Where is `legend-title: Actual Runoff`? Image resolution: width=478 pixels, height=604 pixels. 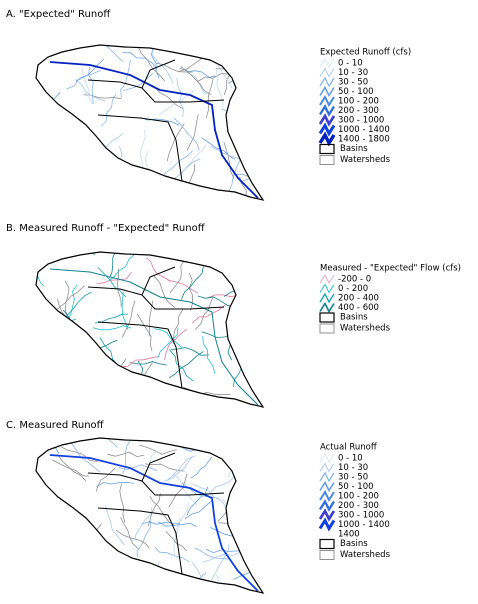 legend-title: Actual Runoff is located at coordinates (349, 448).